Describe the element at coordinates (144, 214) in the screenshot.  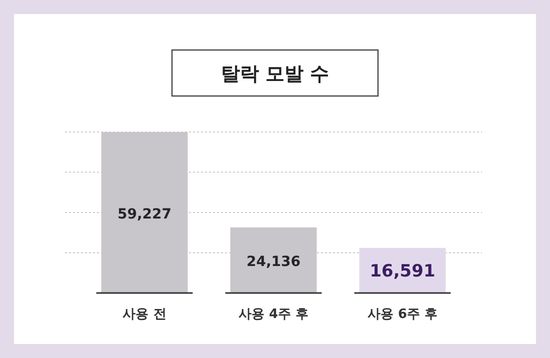
I see `data-label: 59,227` at that location.